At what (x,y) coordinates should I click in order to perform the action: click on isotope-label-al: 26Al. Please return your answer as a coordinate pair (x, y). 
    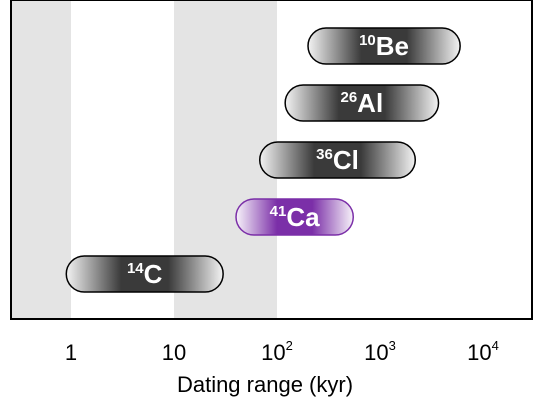
    Looking at the image, I should click on (361, 103).